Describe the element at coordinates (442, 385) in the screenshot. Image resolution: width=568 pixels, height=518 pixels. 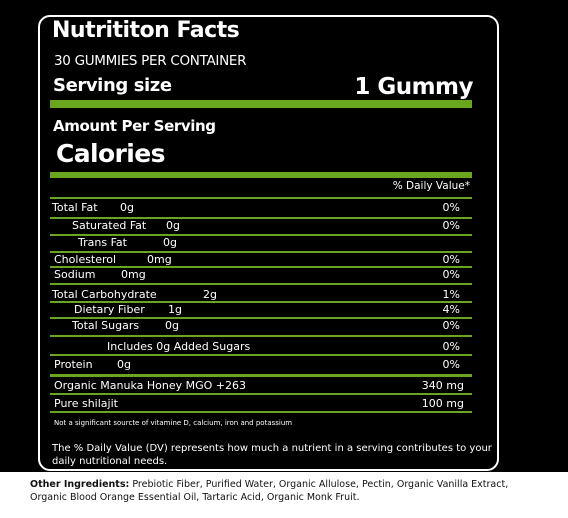
I see `row-amount: 340 mg` at that location.